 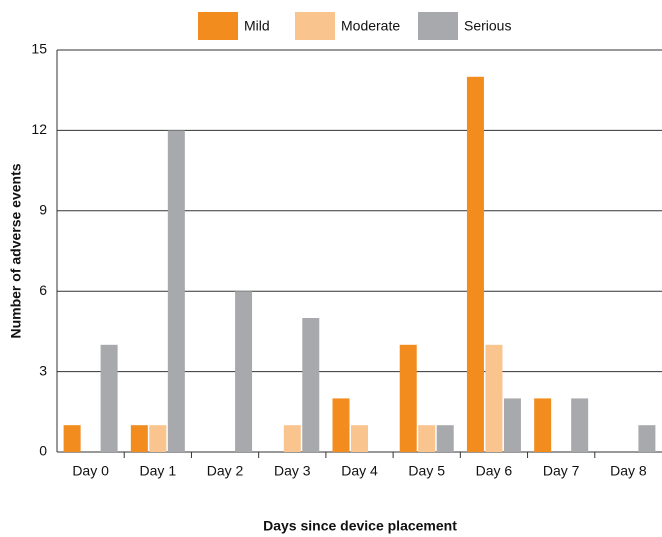 I want to click on x-tick-label: Day 1, so click(x=158, y=471).